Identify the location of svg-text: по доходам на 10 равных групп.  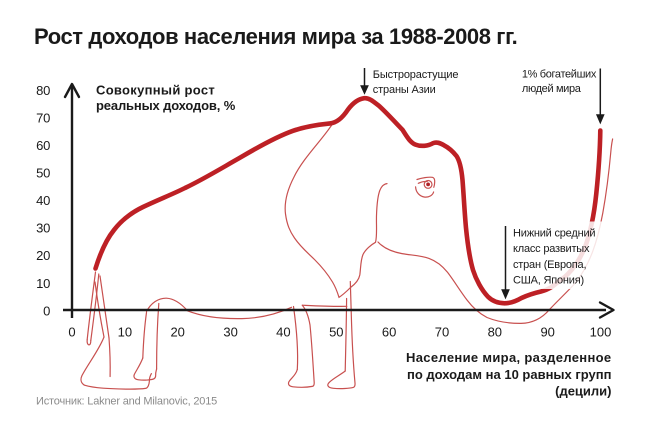
(509, 374).